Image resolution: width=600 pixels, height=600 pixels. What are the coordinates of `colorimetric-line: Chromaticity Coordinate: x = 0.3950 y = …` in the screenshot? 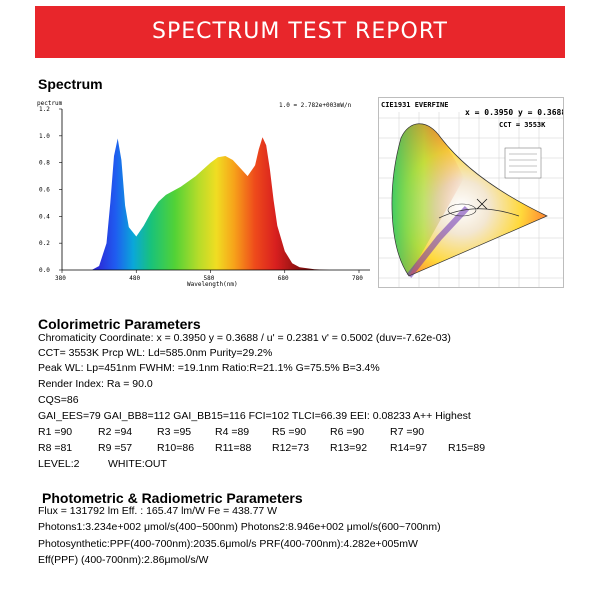 It's located at (244, 338).